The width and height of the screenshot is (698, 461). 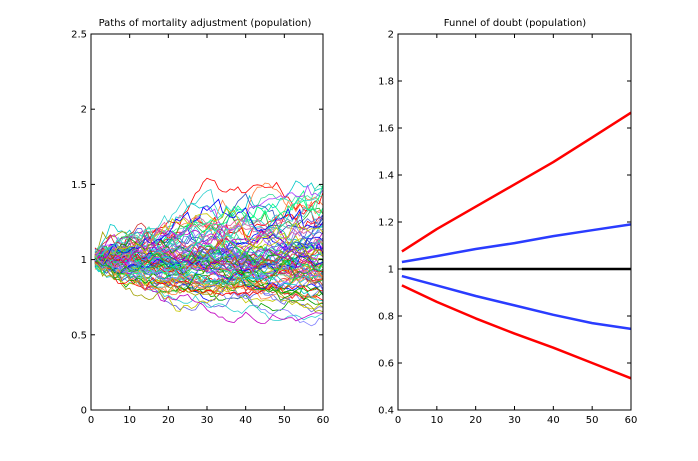 What do you see at coordinates (386, 364) in the screenshot?
I see `y-tick-label: 0.6` at bounding box center [386, 364].